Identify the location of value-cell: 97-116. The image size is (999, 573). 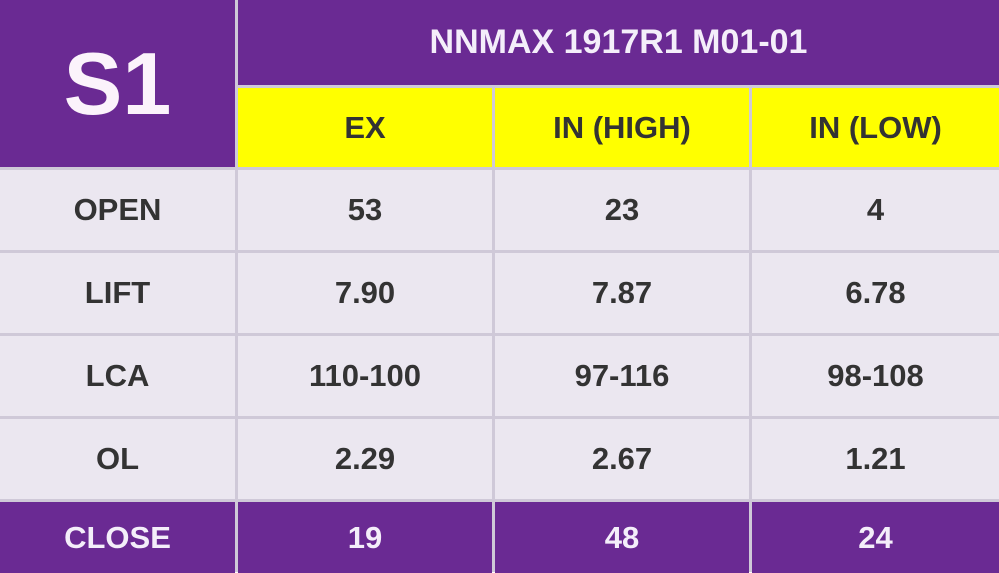
(622, 376).